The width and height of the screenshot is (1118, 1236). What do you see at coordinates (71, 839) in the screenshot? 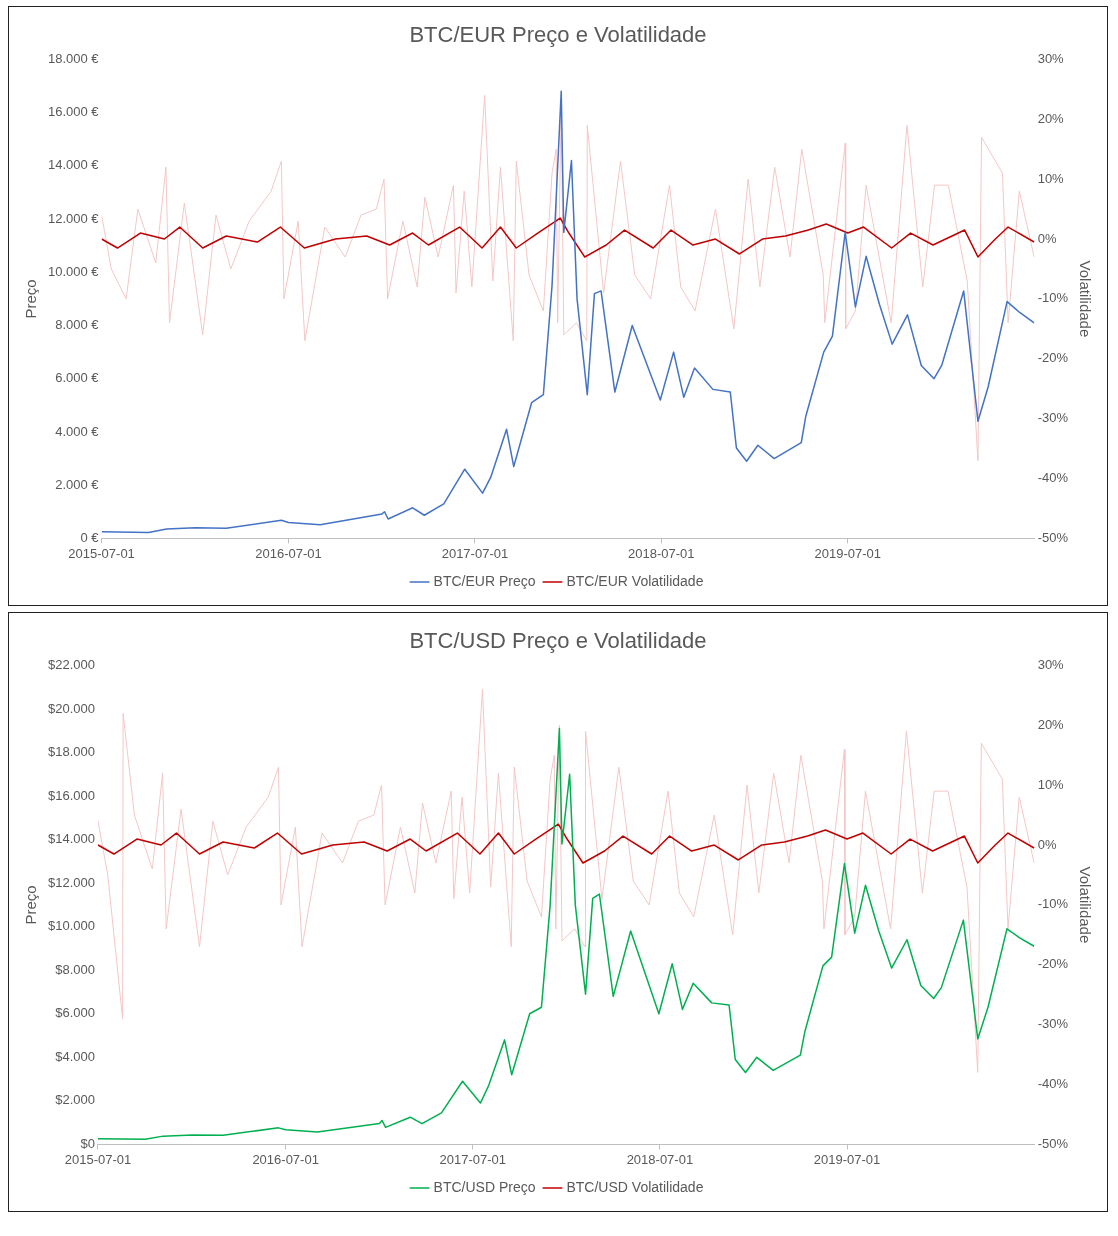
I see `y-tick-label: $14.000` at bounding box center [71, 839].